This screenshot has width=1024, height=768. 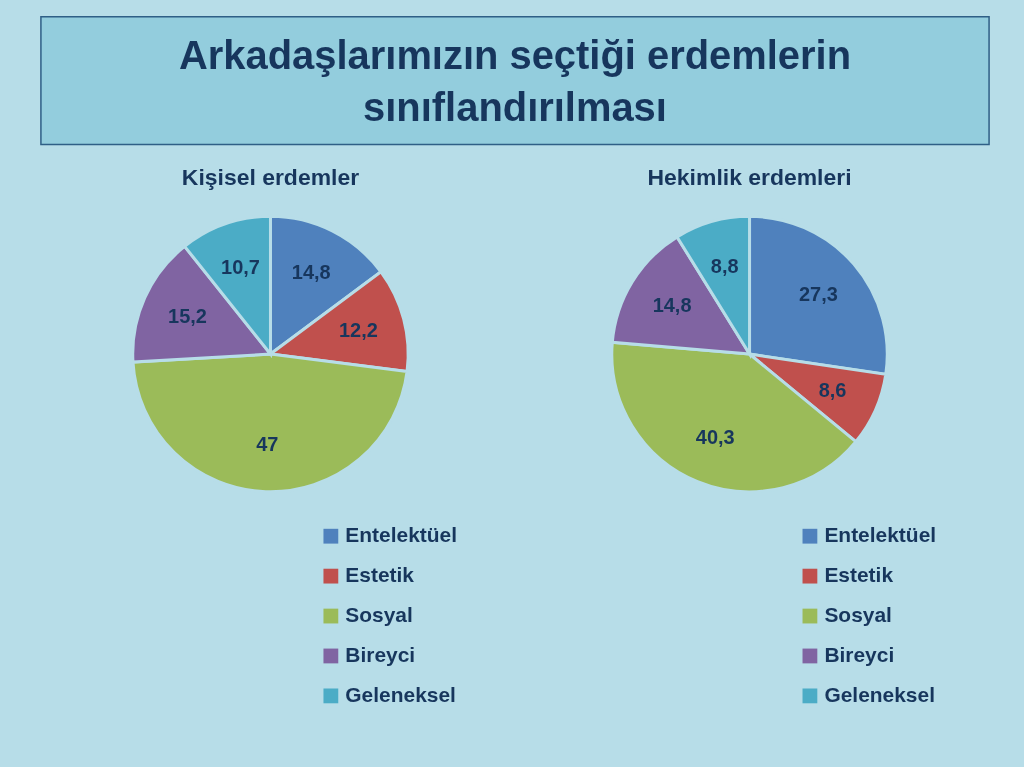 I want to click on chart-title: Hekimlik erdemleri, so click(x=749, y=177).